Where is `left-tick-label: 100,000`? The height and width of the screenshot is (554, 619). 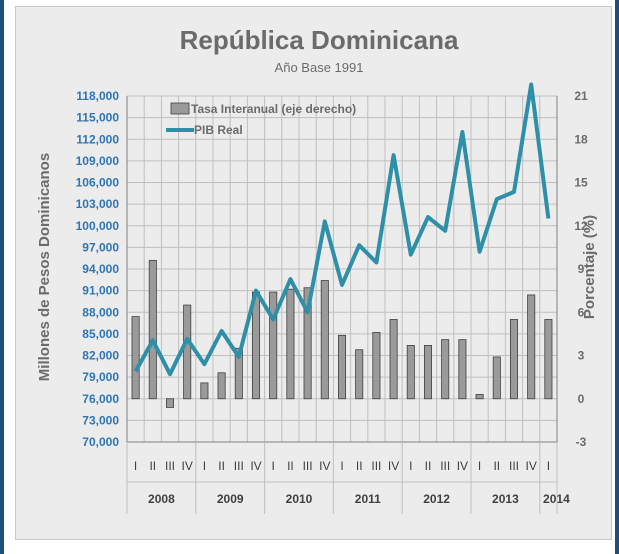
left-tick-label: 100,000 is located at coordinates (98, 226).